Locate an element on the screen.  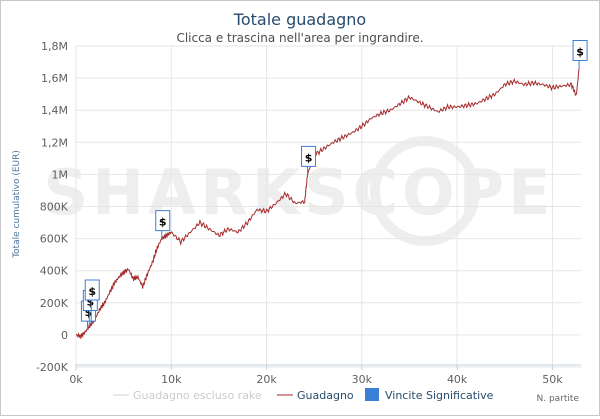
x-axis-label: N. partite is located at coordinates (558, 399).